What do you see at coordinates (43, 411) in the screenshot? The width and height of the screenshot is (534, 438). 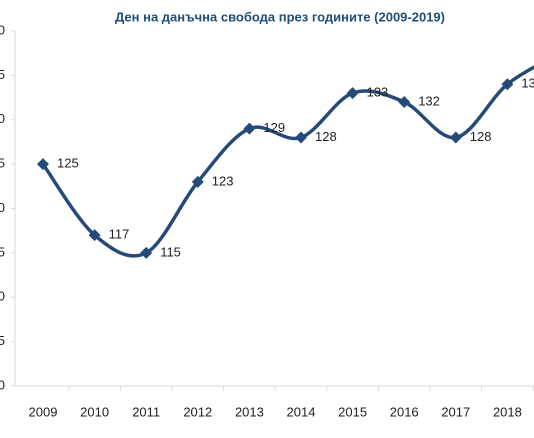 I see `x-tick-label: 2009` at bounding box center [43, 411].